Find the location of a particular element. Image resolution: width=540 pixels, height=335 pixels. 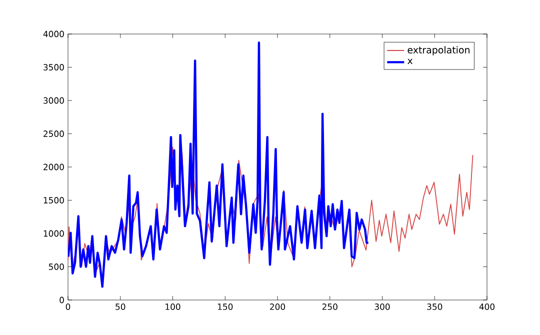

x-tick-label: 400 is located at coordinates (487, 307).